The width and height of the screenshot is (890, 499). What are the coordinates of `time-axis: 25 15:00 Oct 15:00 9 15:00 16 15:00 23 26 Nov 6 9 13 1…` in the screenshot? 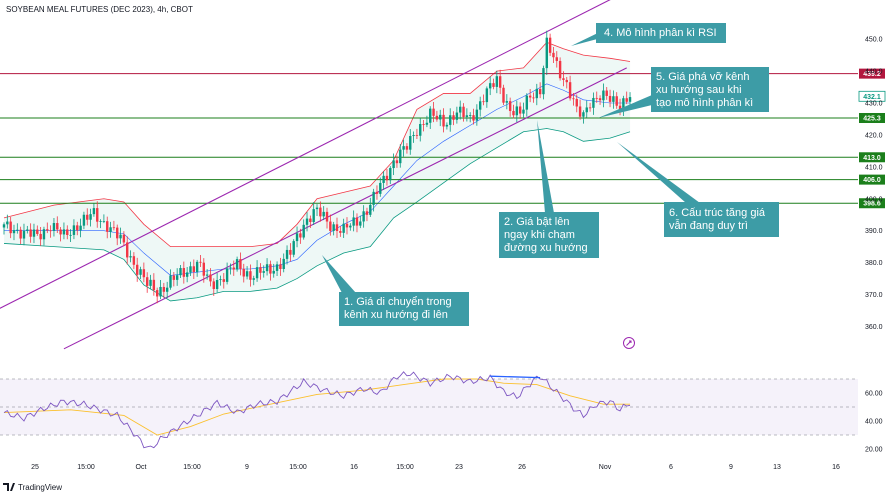 It's located at (435, 467).